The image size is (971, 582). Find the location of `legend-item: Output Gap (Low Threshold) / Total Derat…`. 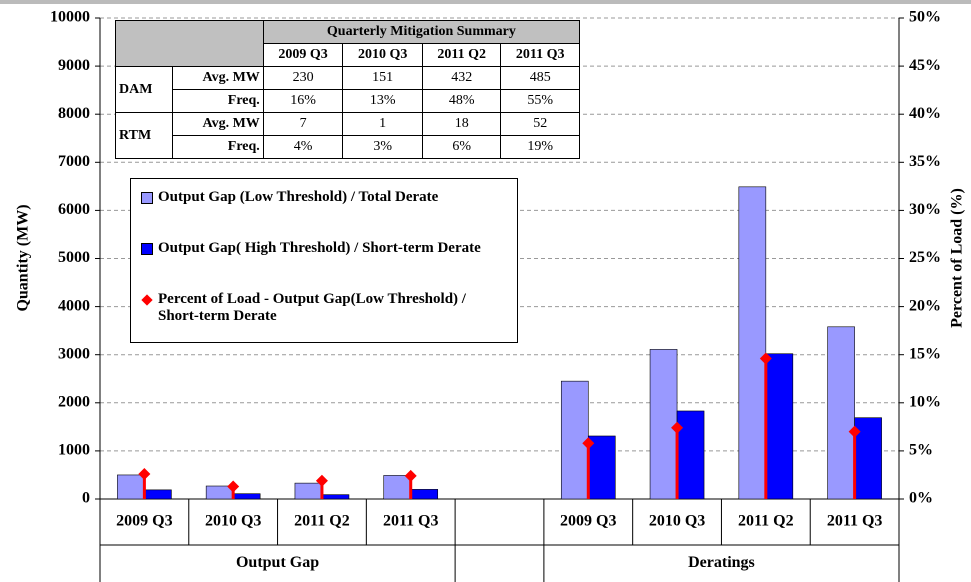

legend-item: Output Gap (Low Threshold) / Total Derat… is located at coordinates (324, 197).